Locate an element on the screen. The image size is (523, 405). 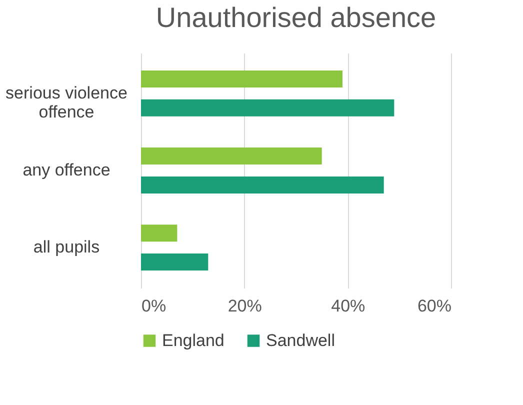
x-tick-label: 20% is located at coordinates (245, 306).